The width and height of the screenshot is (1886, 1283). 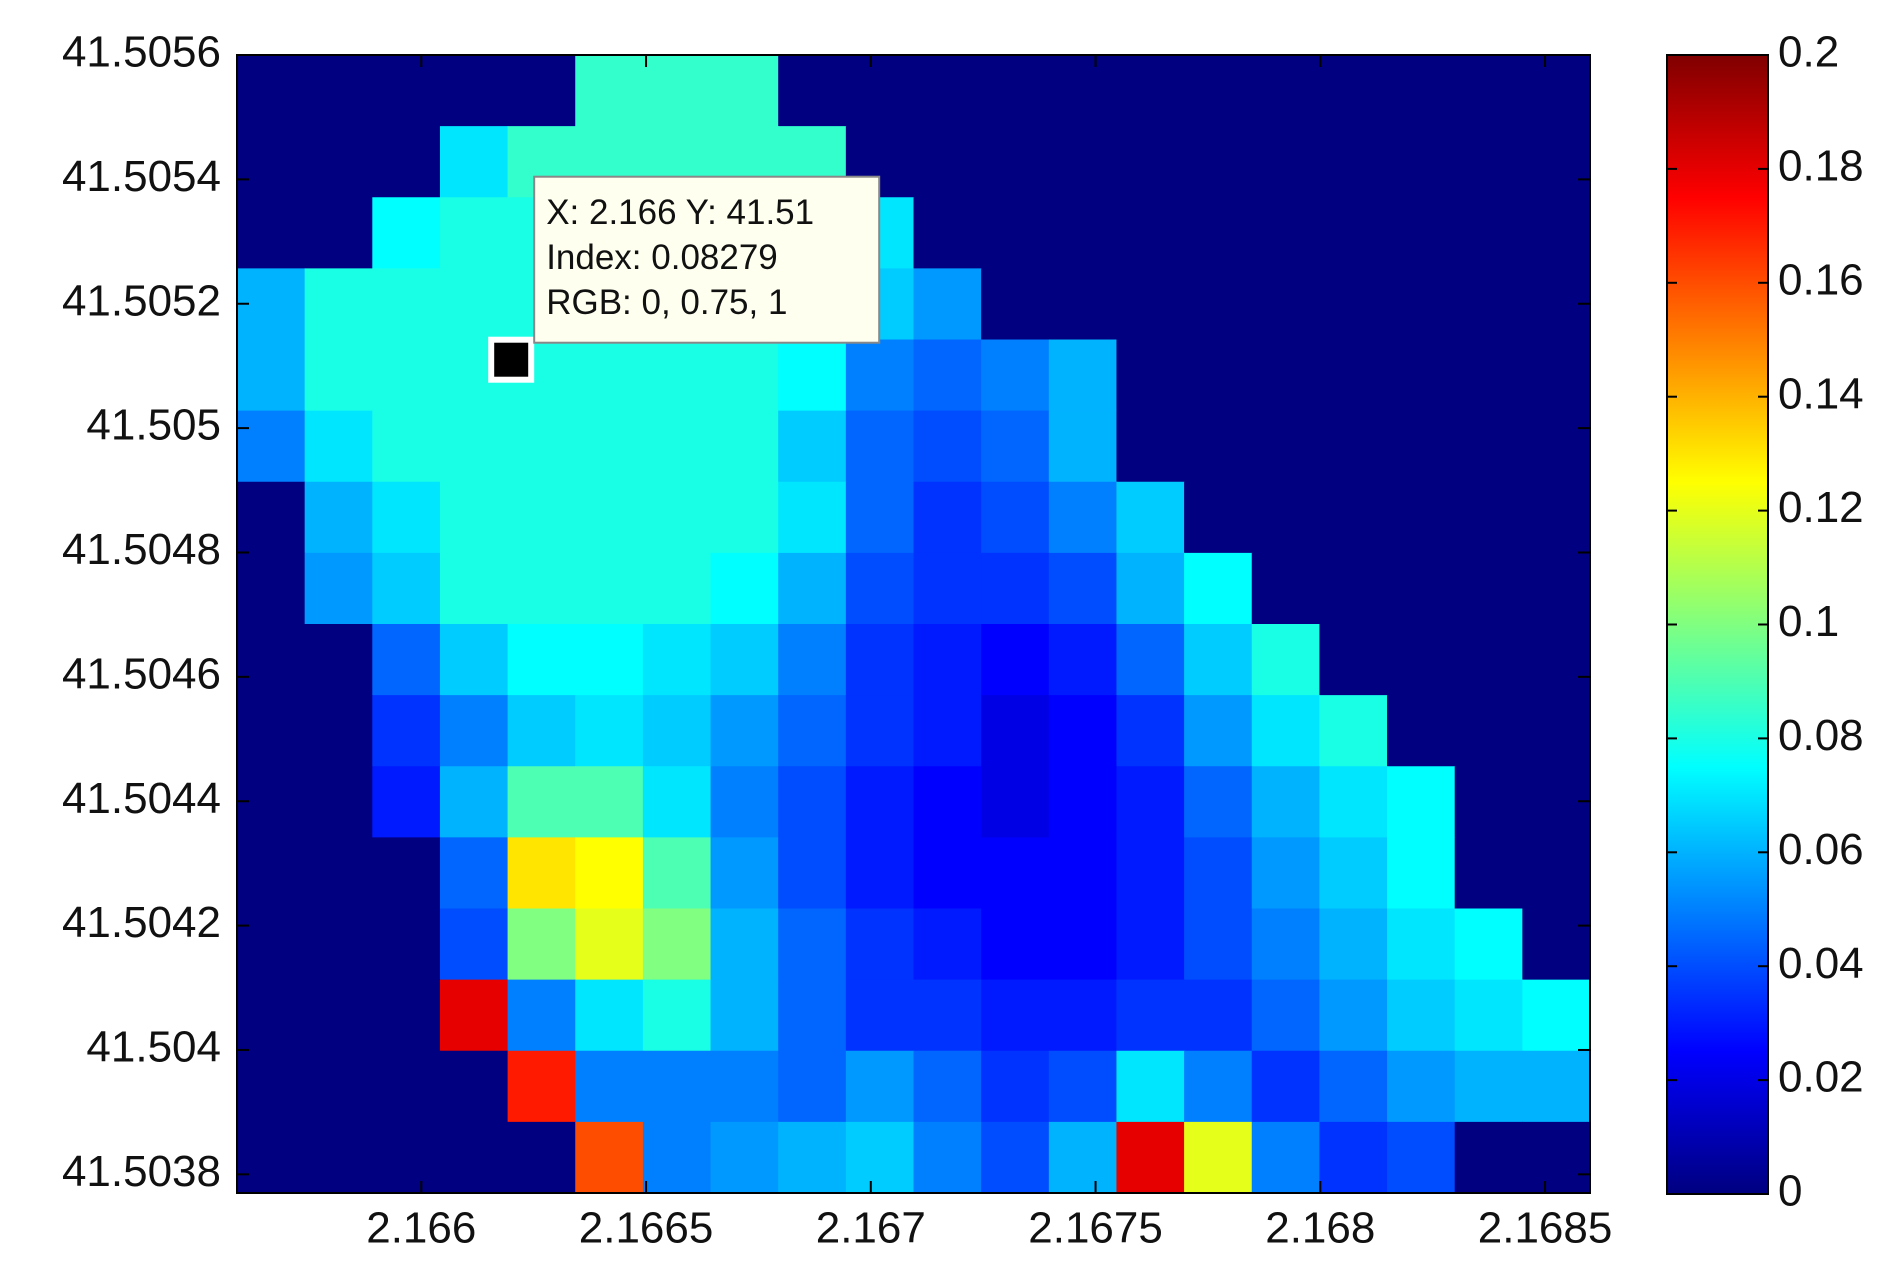 What do you see at coordinates (141, 52) in the screenshot?
I see `y-tick-label: 41.5056` at bounding box center [141, 52].